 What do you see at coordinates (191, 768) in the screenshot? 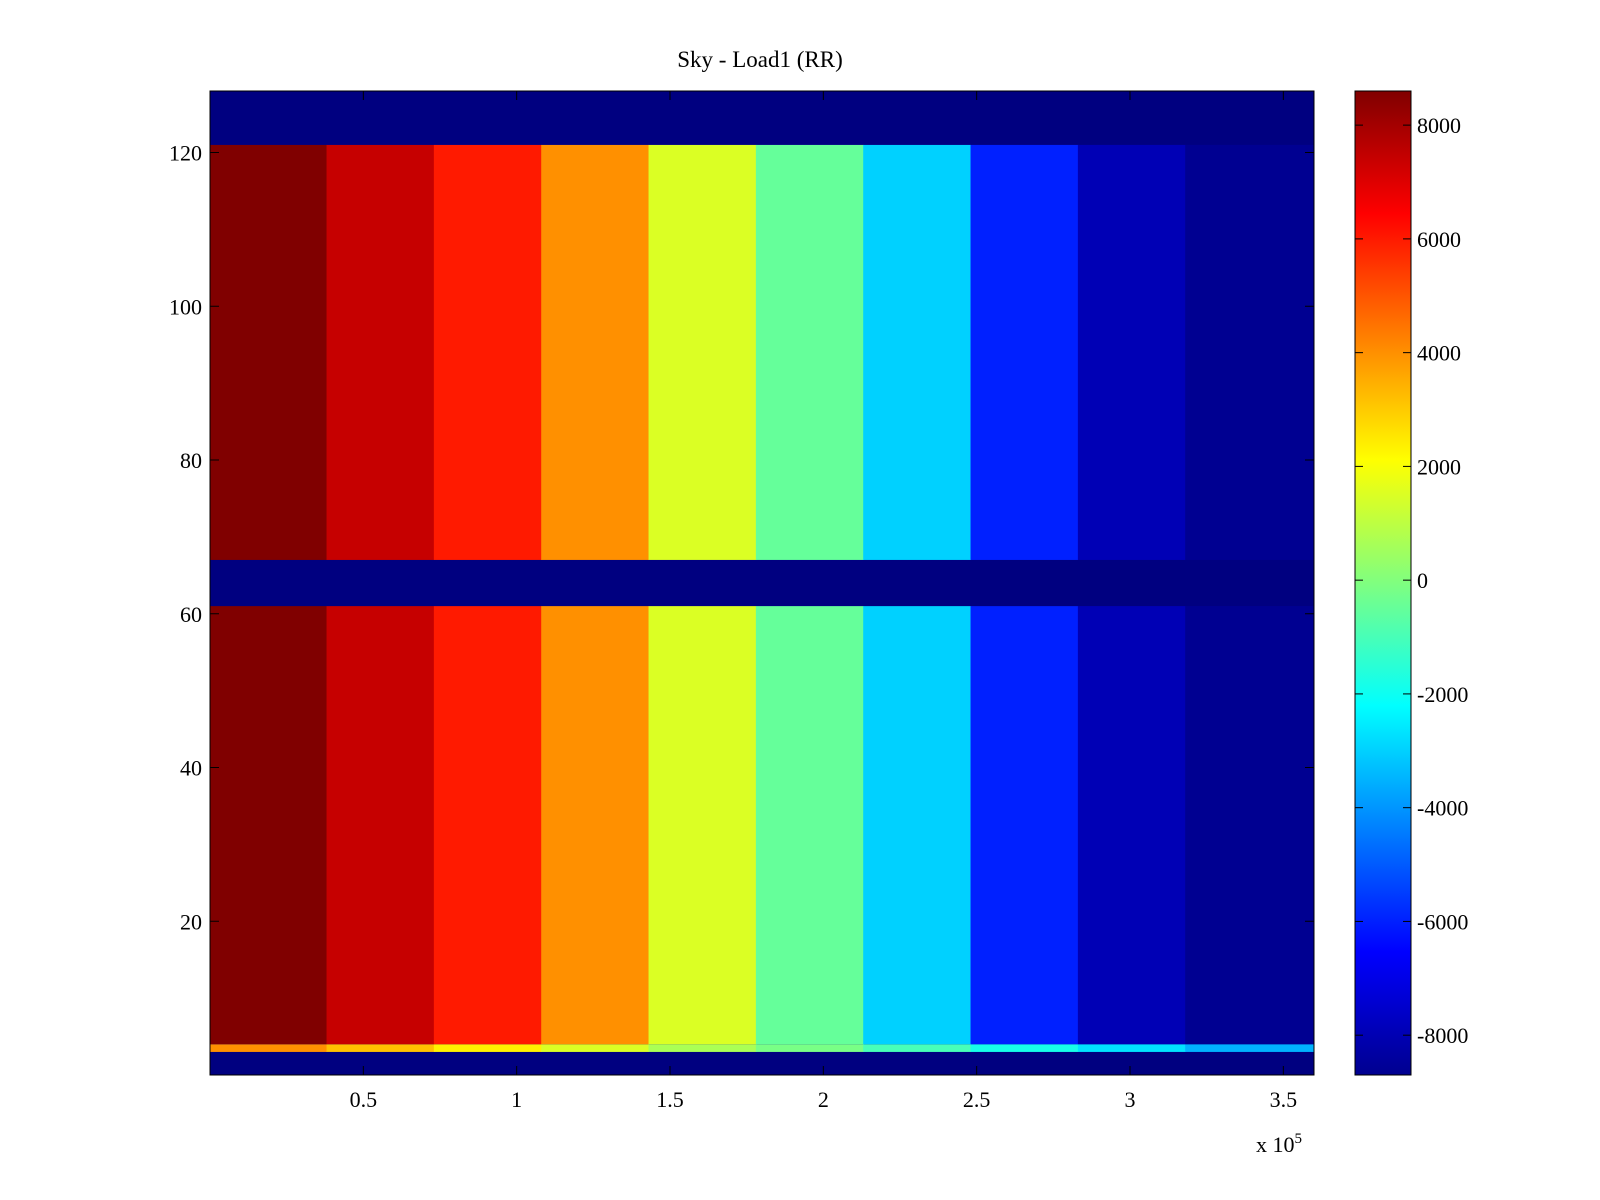
I see `y-tick-label: 40` at bounding box center [191, 768].